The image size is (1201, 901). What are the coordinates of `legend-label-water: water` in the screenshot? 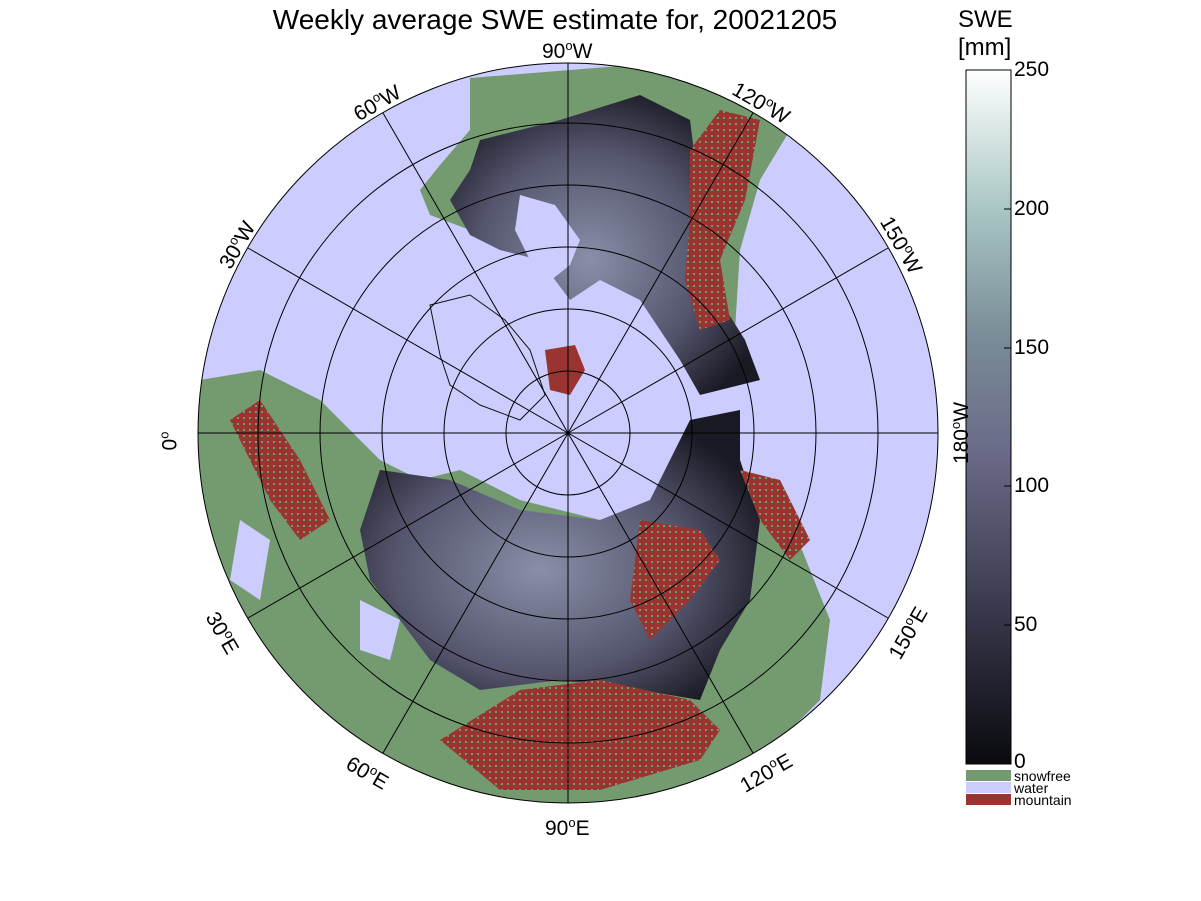 It's located at (1031, 788).